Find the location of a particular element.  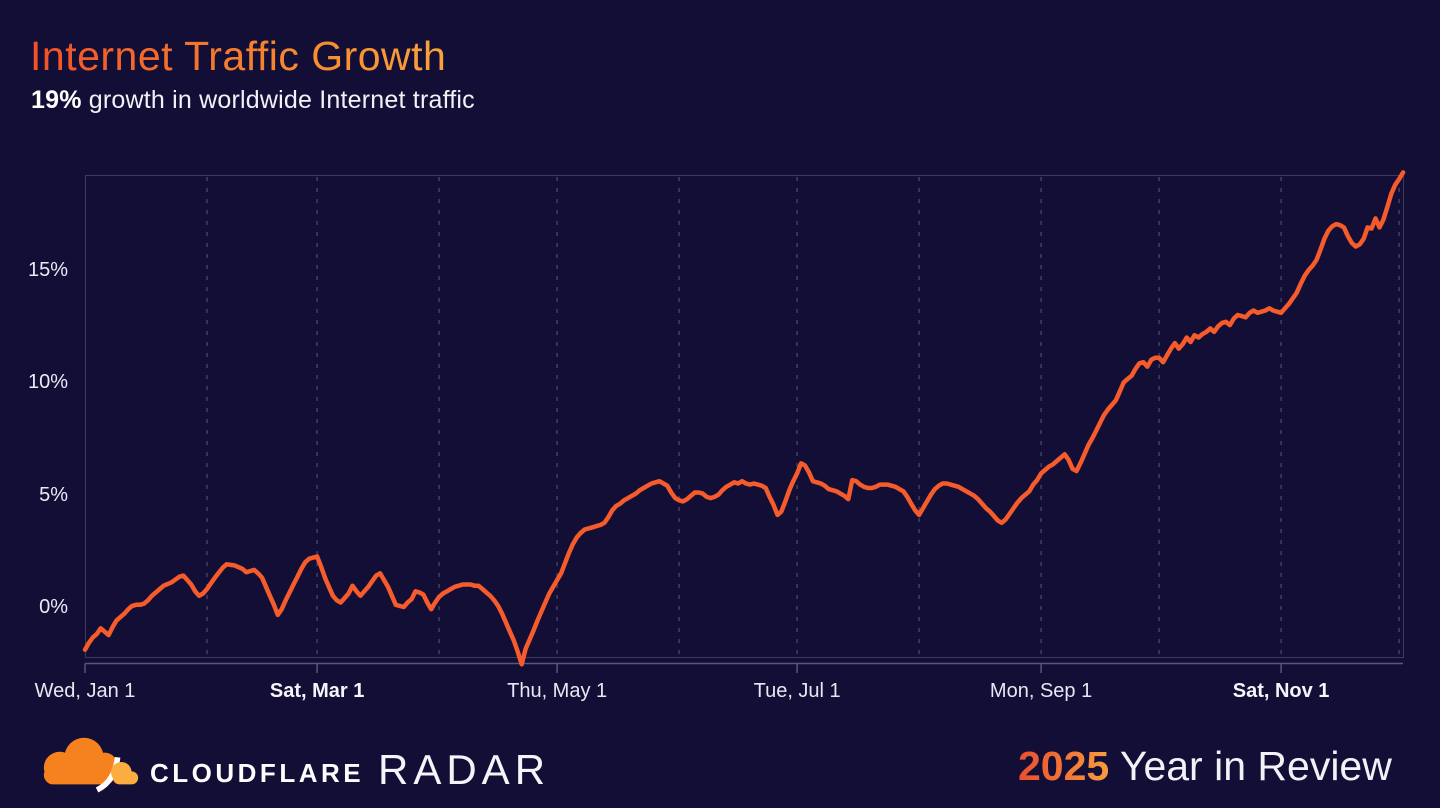

page-title-text: Internet Traffic Growth is located at coordinates (238, 56).